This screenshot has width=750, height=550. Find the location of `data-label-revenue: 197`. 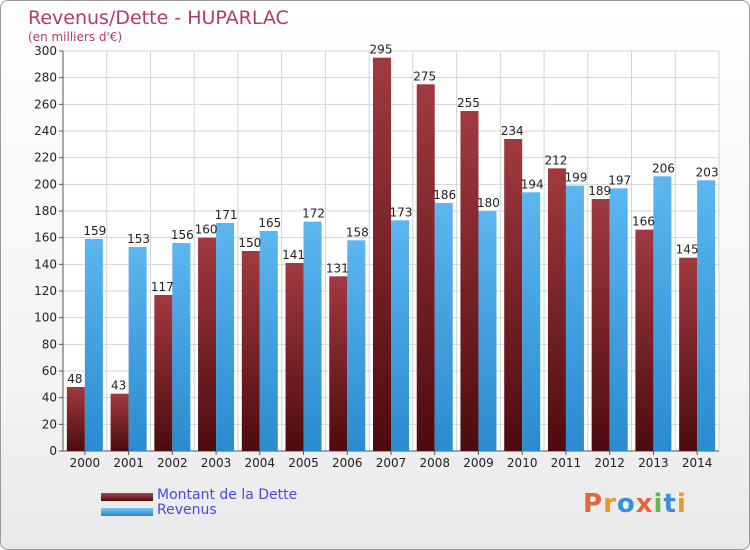

data-label-revenue: 197 is located at coordinates (619, 180).